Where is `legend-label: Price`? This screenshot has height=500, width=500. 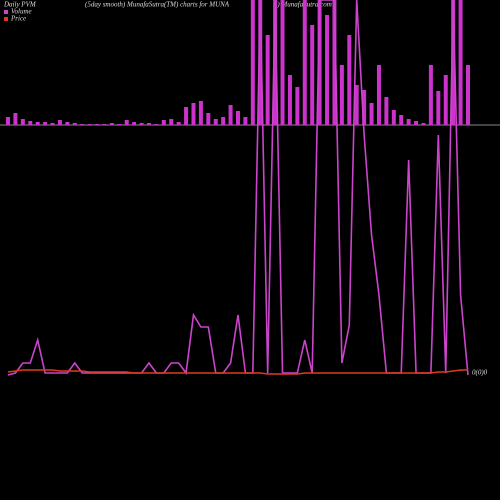
legend-label: Price is located at coordinates (18, 19).